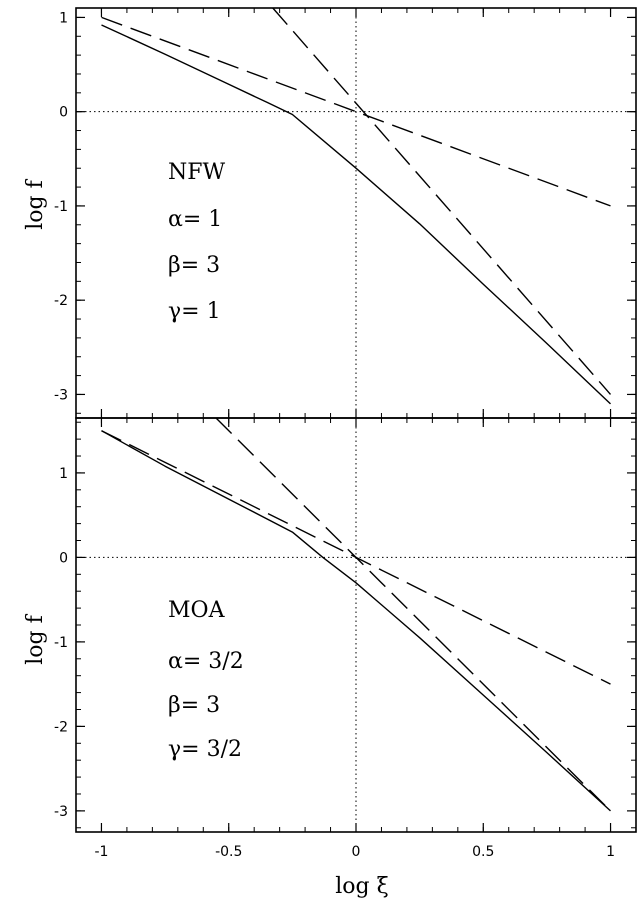  What do you see at coordinates (195, 219) in the screenshot?
I see `alpha-label: α= 1` at bounding box center [195, 219].